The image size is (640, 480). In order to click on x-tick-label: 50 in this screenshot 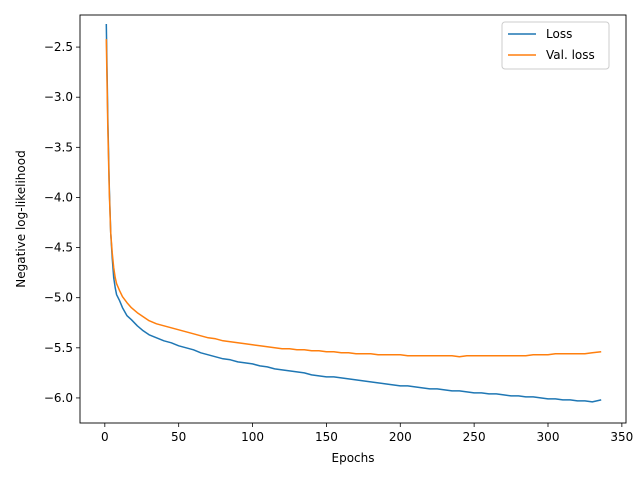, I will do `click(178, 437)`.